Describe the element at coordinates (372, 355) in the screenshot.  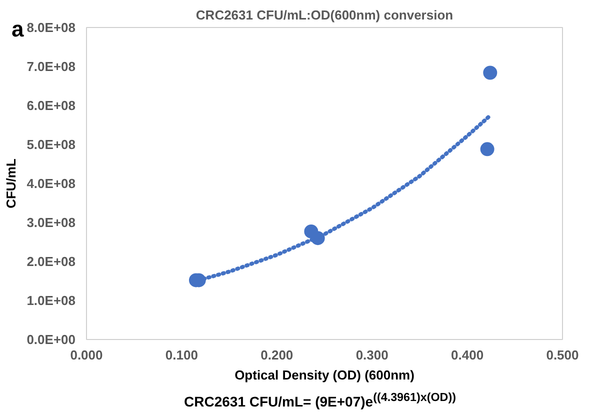
I see `x-tick-label: 0.300` at that location.